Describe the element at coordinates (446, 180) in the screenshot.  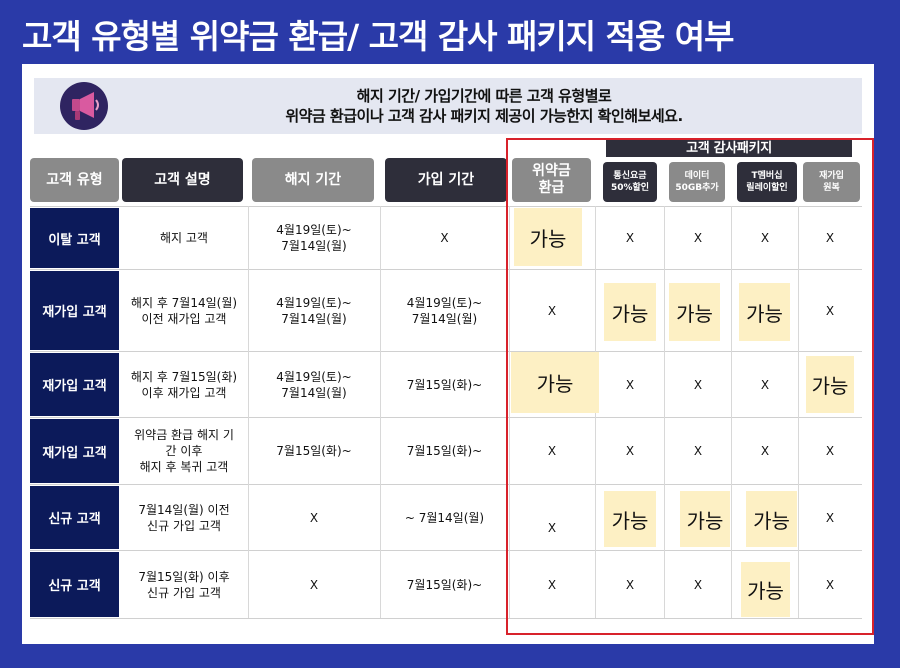
I see `header-join-period: 가입 기간` at that location.